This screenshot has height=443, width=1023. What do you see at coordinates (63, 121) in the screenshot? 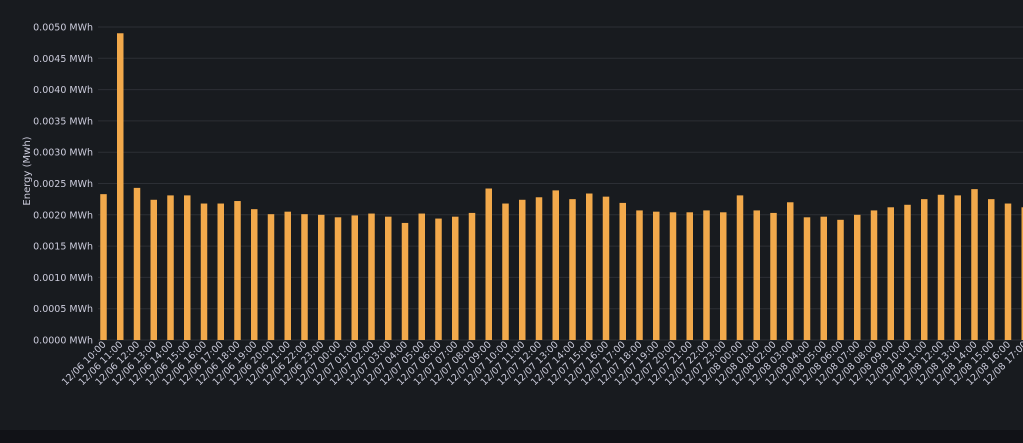
I see `y-tick-label: 0.0035 MWh` at bounding box center [63, 121].